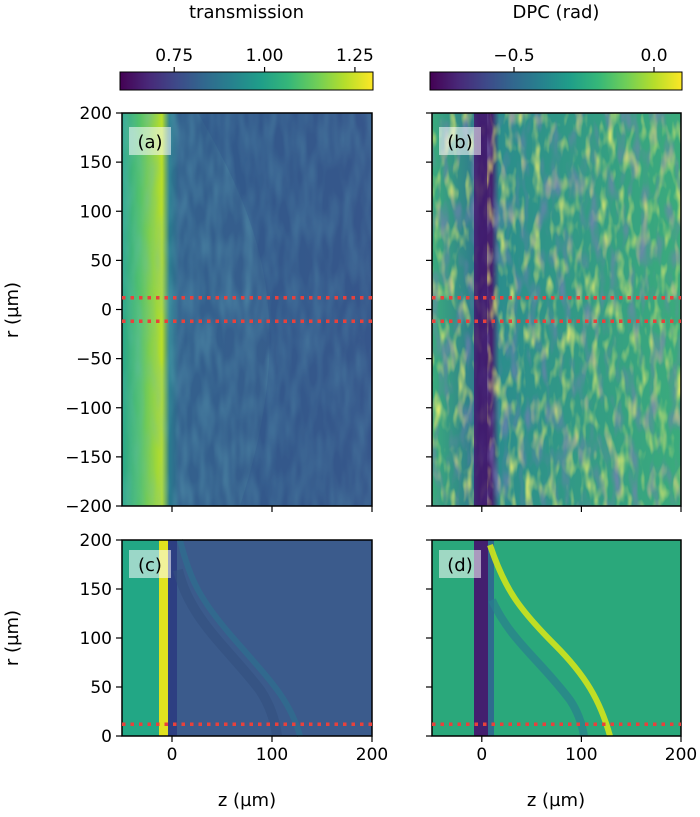 Image resolution: width=700 pixels, height=817 pixels. I want to click on panel-c-shock-inner, so click(227, 652).